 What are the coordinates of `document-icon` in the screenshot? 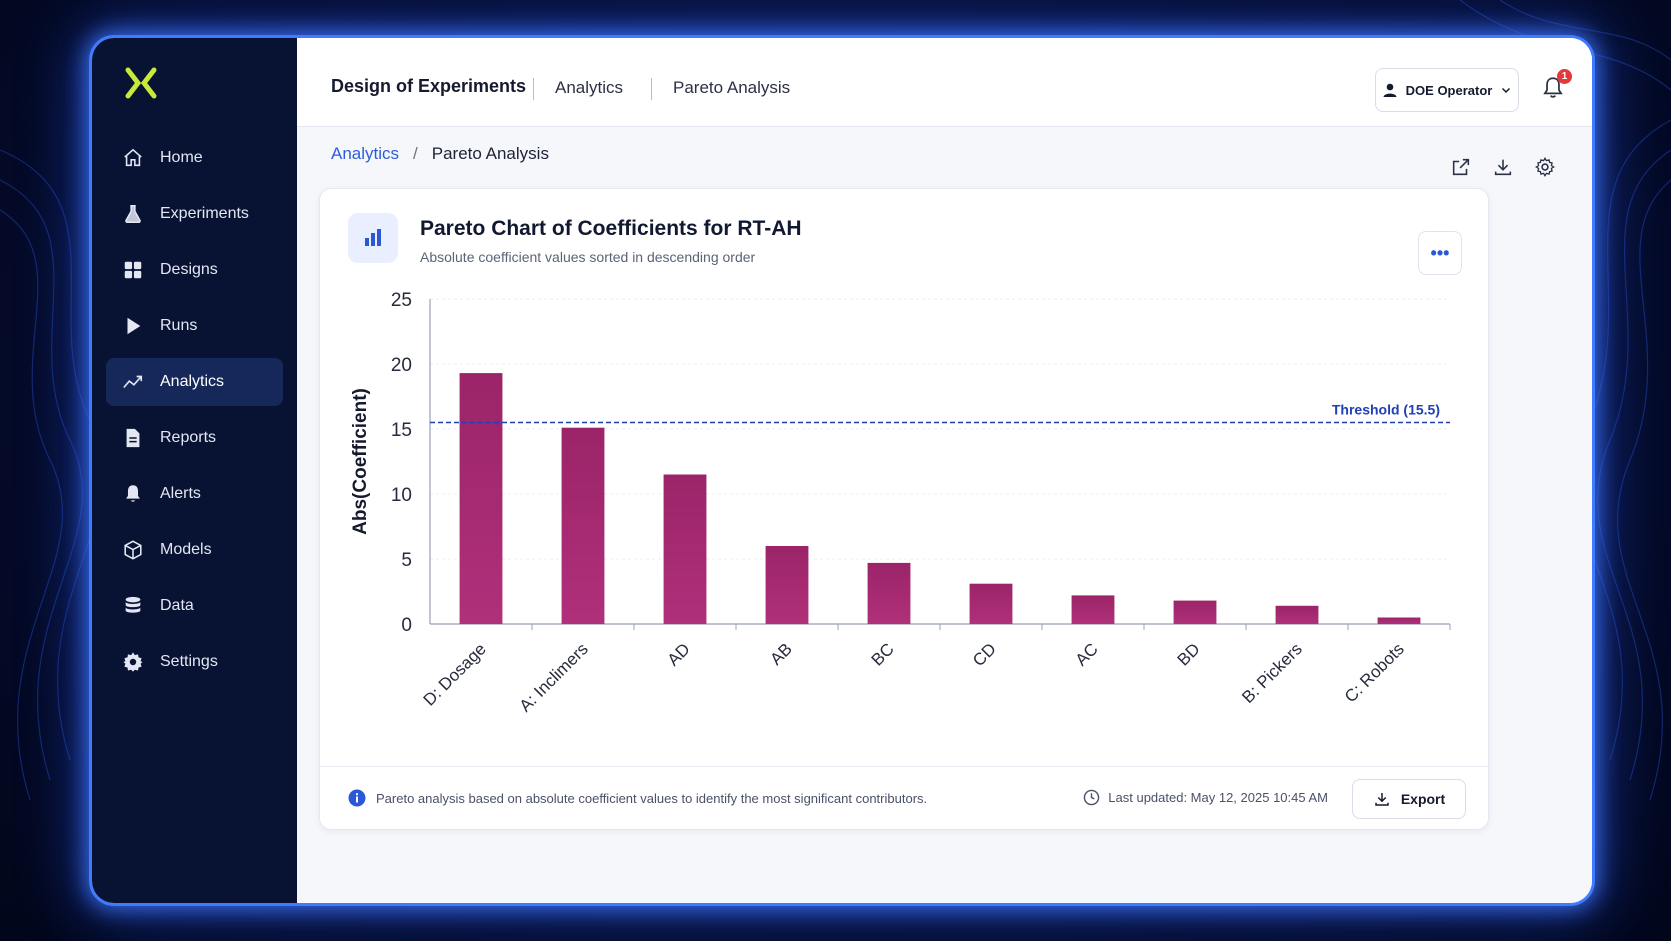 It's located at (133, 438).